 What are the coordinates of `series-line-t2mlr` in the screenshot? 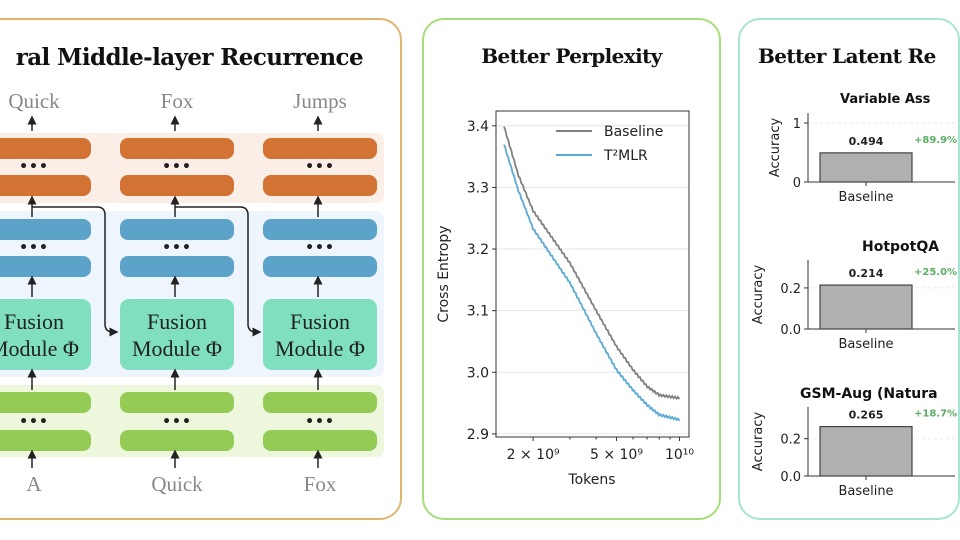 It's located at (592, 283).